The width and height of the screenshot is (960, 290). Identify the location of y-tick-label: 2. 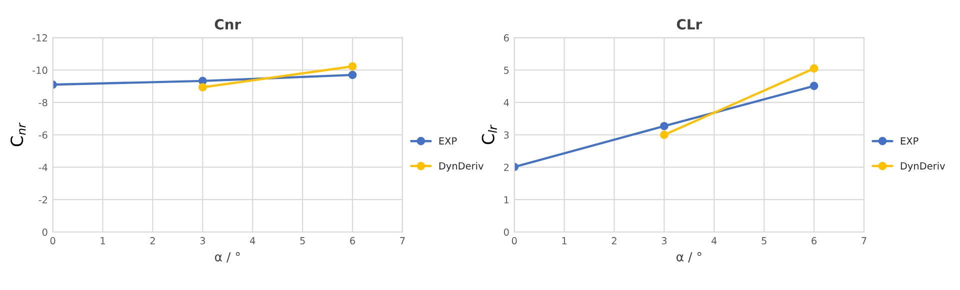
(506, 167).